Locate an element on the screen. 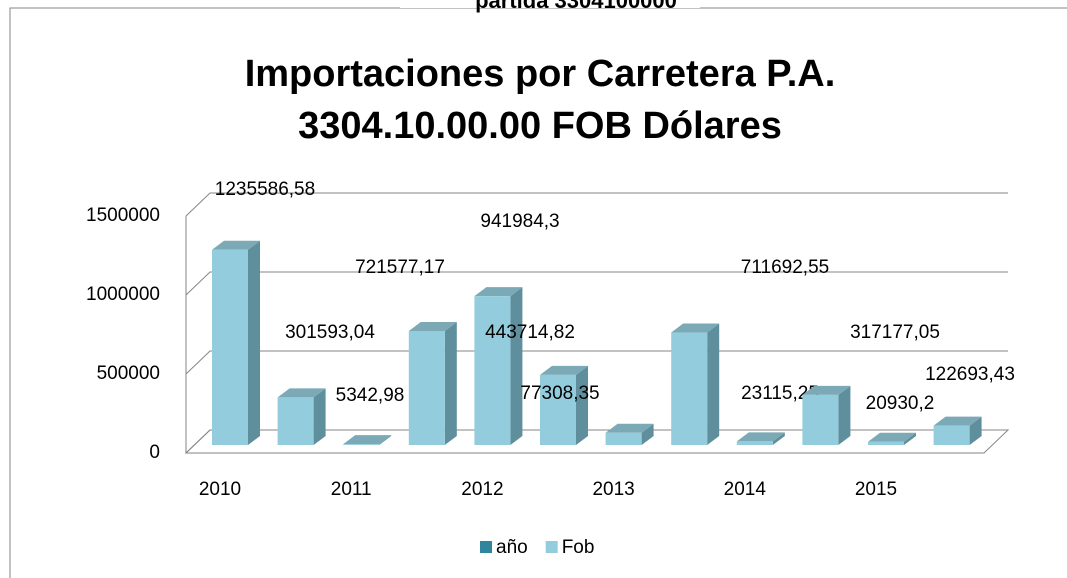 The image size is (1067, 578). x-tick-label: 2011 is located at coordinates (351, 489).